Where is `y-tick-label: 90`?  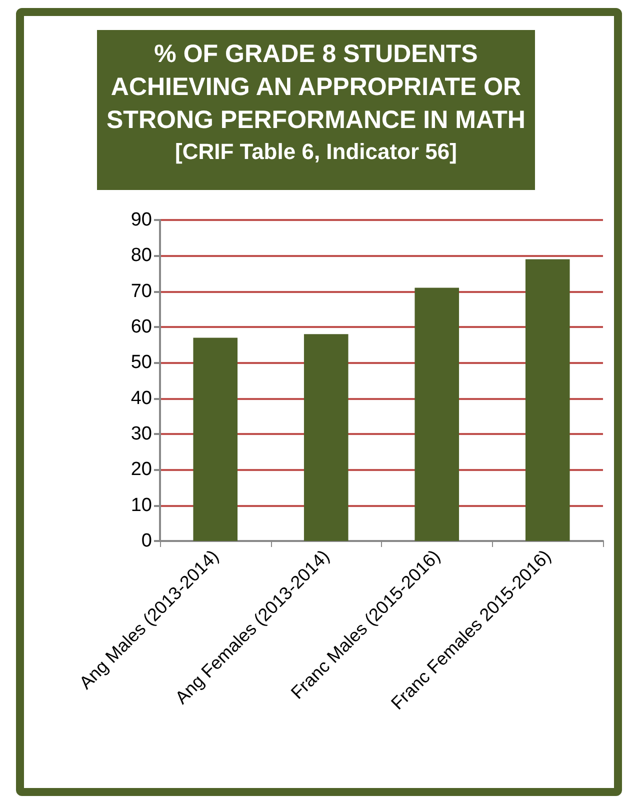 y-tick-label: 90 is located at coordinates (141, 220).